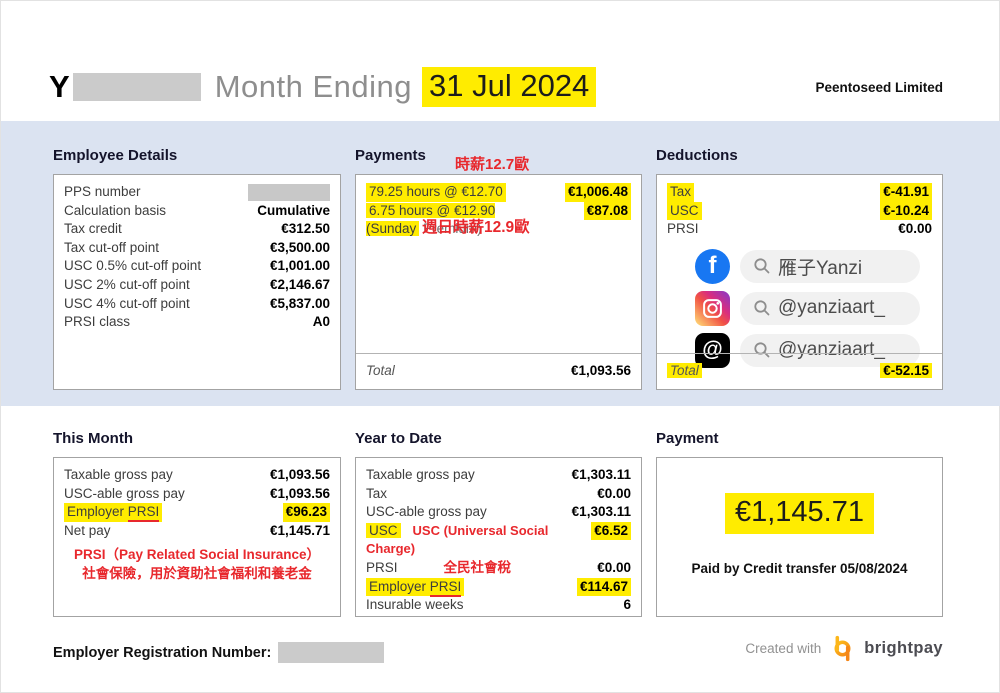  What do you see at coordinates (712, 266) in the screenshot?
I see `facebook-icon: f` at bounding box center [712, 266].